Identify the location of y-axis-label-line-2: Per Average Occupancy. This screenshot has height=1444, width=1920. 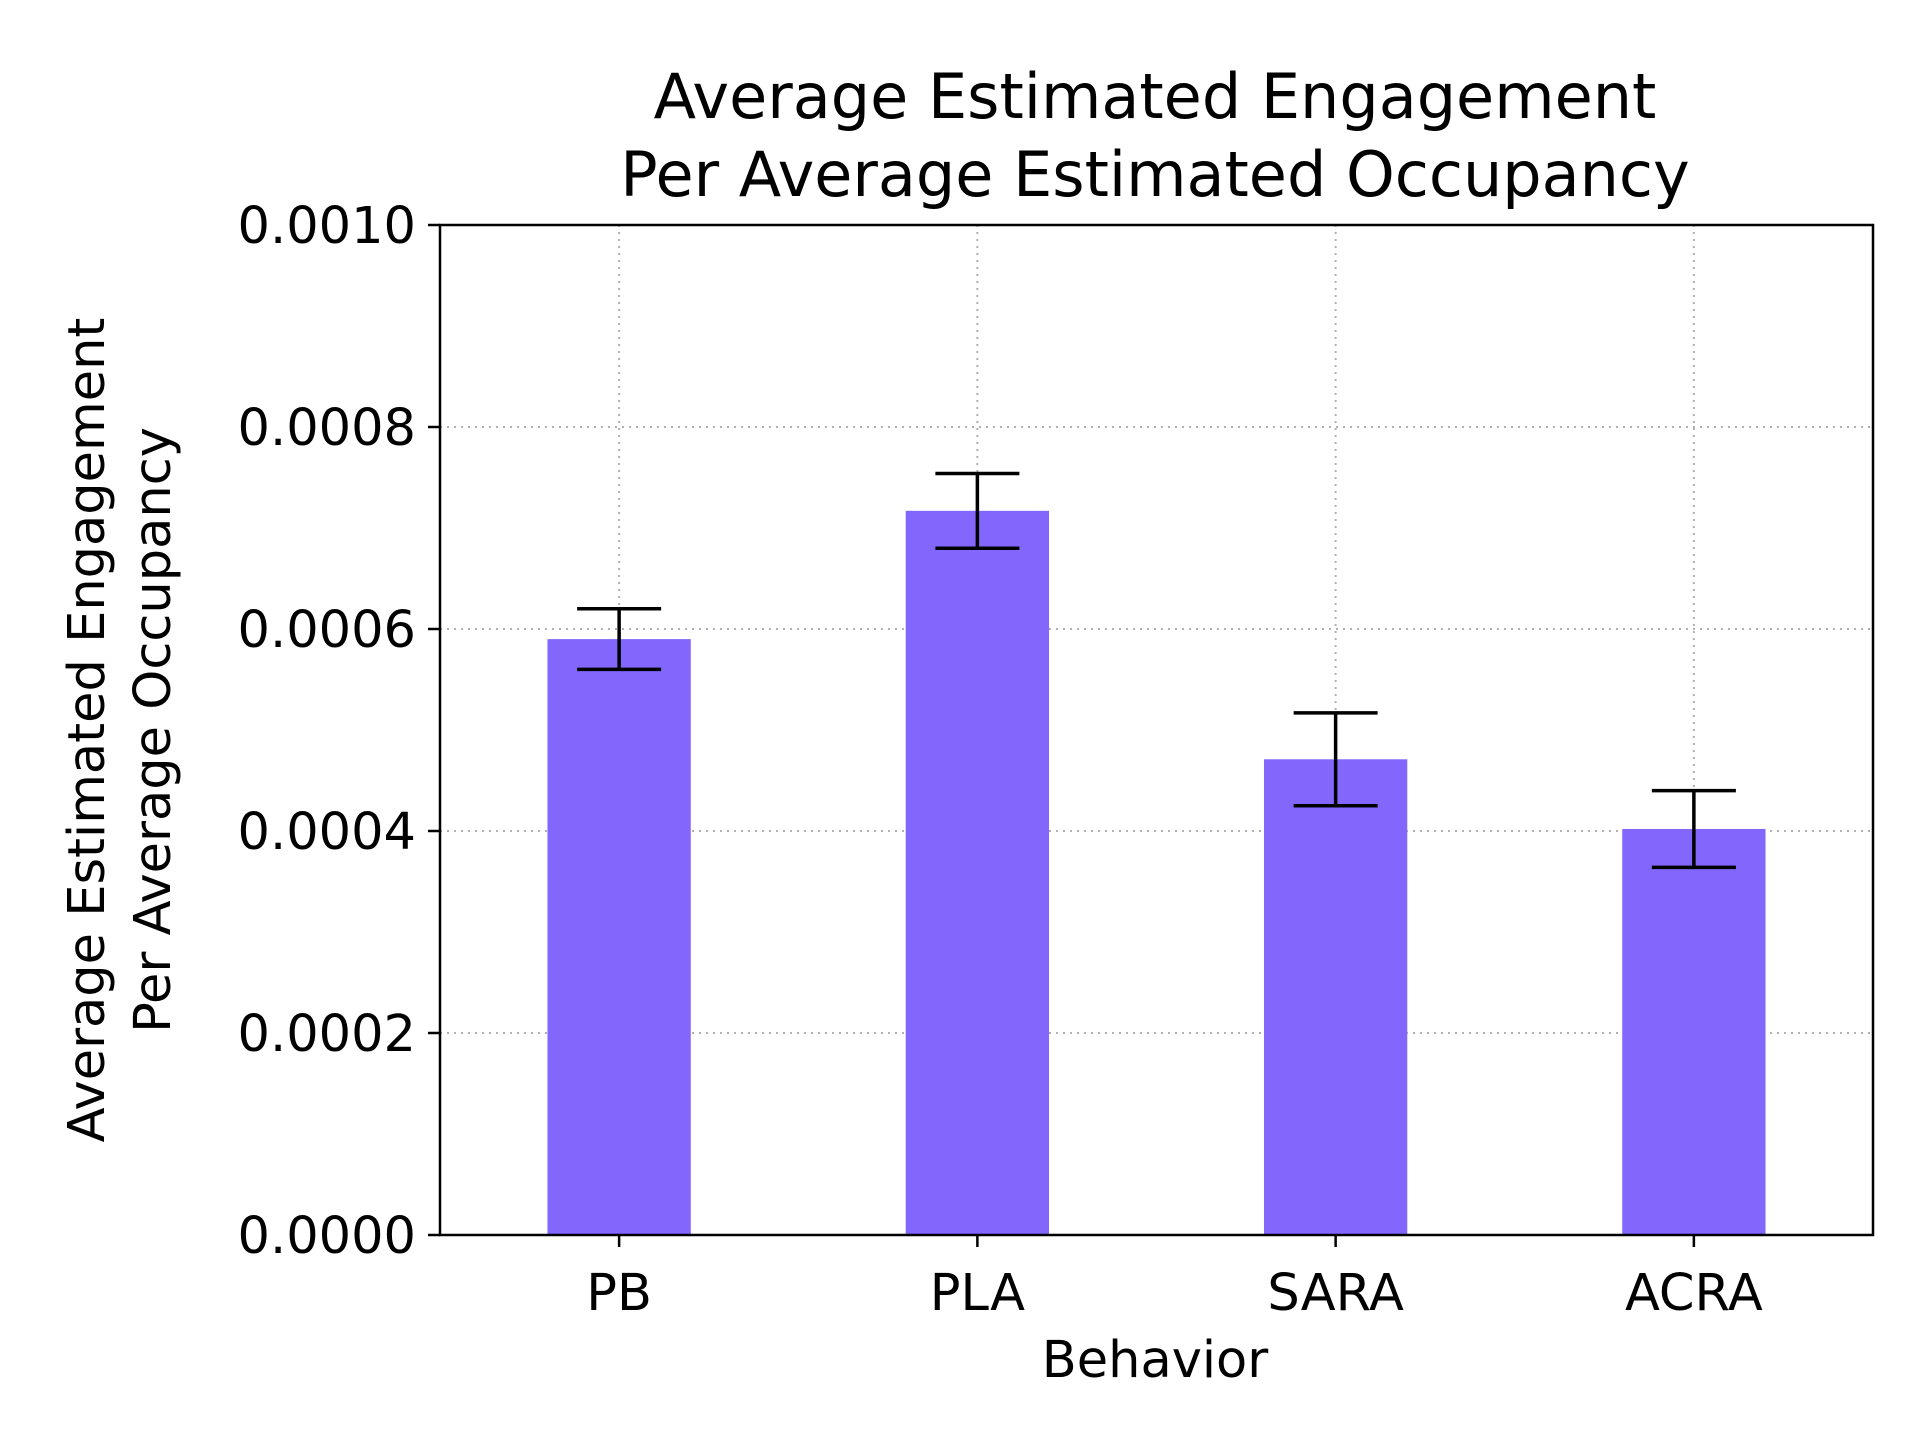
(153, 730).